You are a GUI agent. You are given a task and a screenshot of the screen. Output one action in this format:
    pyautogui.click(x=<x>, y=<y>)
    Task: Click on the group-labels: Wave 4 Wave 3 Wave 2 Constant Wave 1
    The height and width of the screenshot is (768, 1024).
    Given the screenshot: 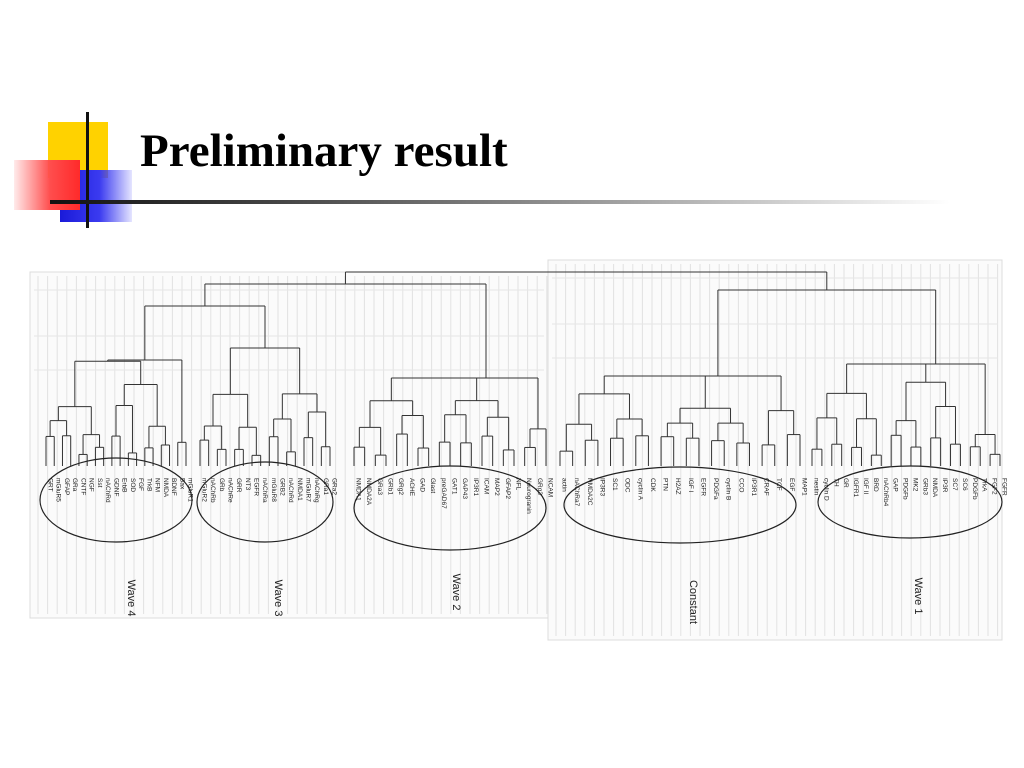 What is the action you would take?
    pyautogui.click(x=524, y=599)
    